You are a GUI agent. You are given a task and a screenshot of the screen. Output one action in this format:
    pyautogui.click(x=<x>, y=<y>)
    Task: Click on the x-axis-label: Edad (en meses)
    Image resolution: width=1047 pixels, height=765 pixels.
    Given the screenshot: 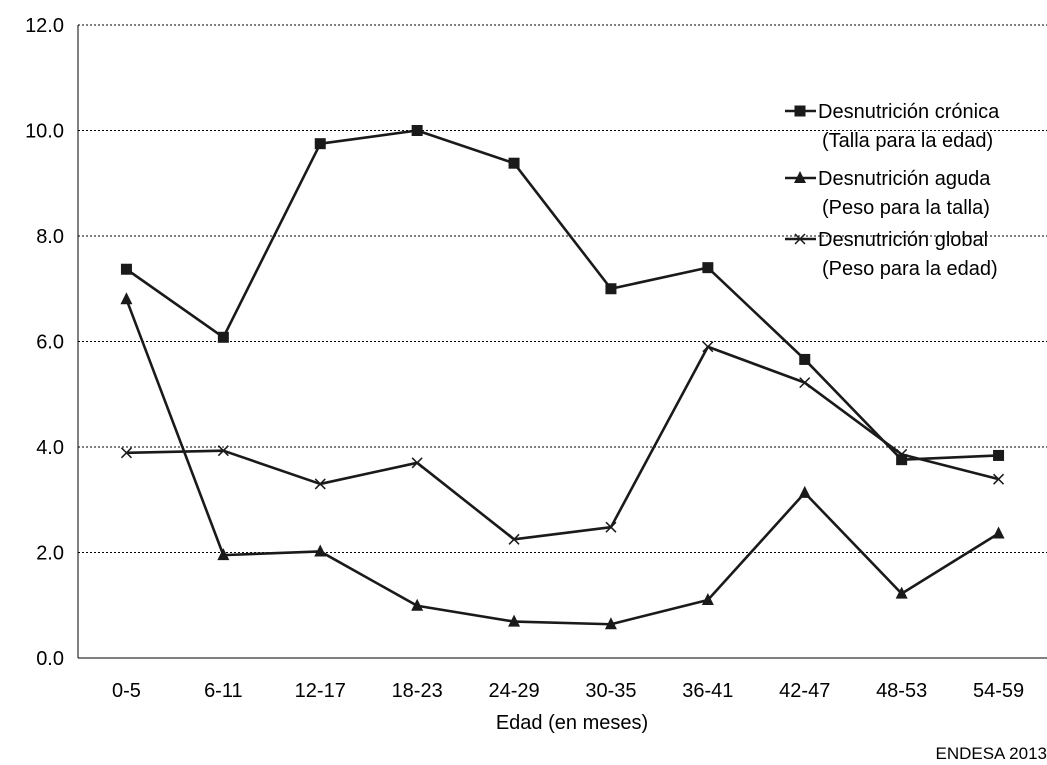 What is the action you would take?
    pyautogui.click(x=572, y=723)
    